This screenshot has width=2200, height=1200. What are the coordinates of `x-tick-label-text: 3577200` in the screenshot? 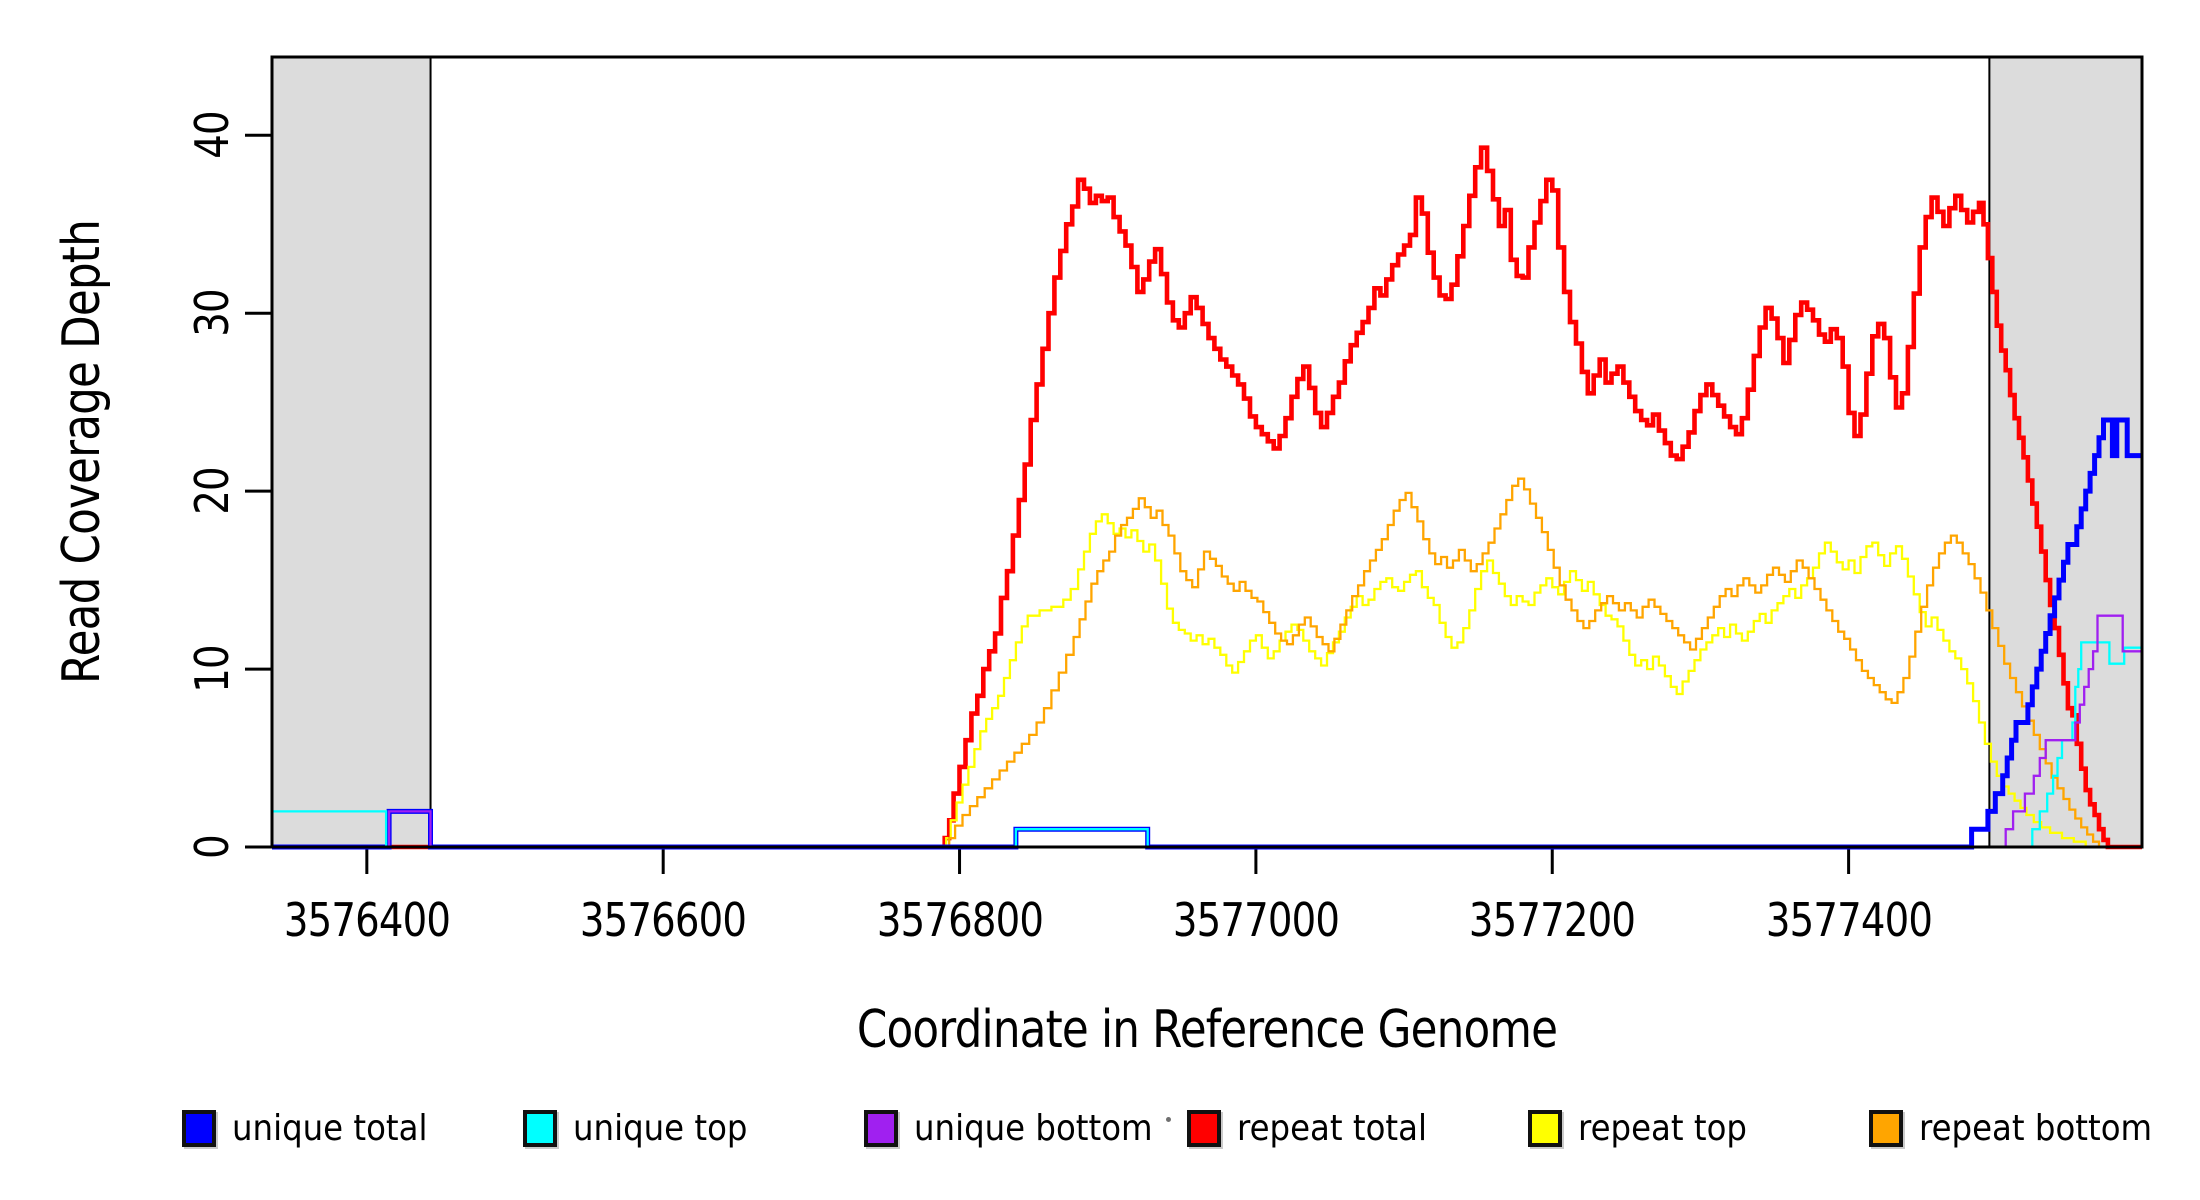 It's located at (1552, 920).